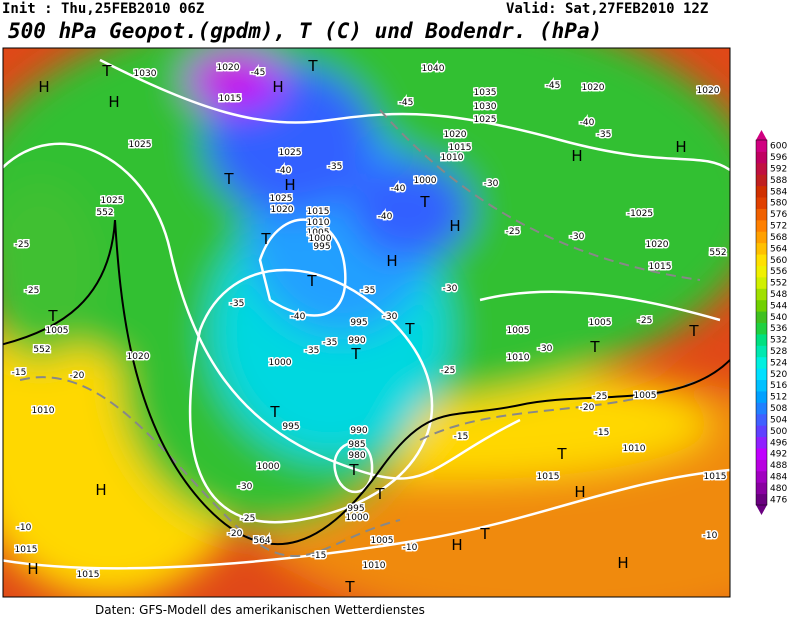 Image resolution: width=790 pixels, height=619 pixels. I want to click on colorbar-label: 548, so click(778, 295).